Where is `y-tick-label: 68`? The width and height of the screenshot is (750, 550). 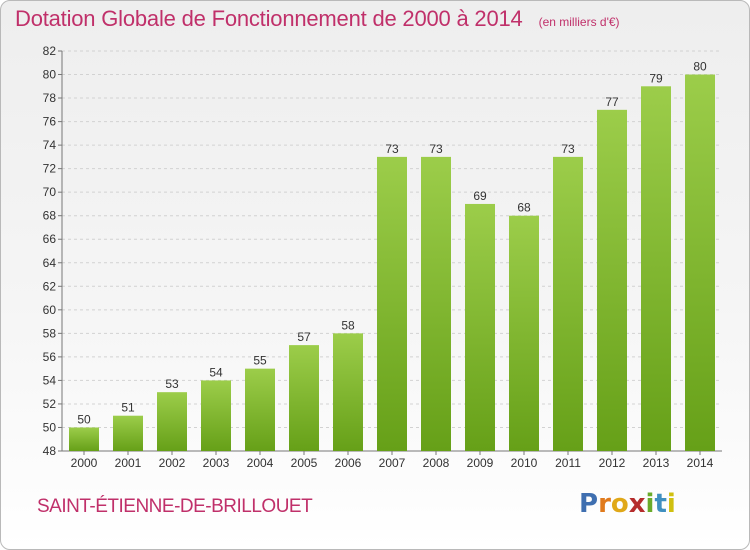
y-tick-label: 68 is located at coordinates (50, 216).